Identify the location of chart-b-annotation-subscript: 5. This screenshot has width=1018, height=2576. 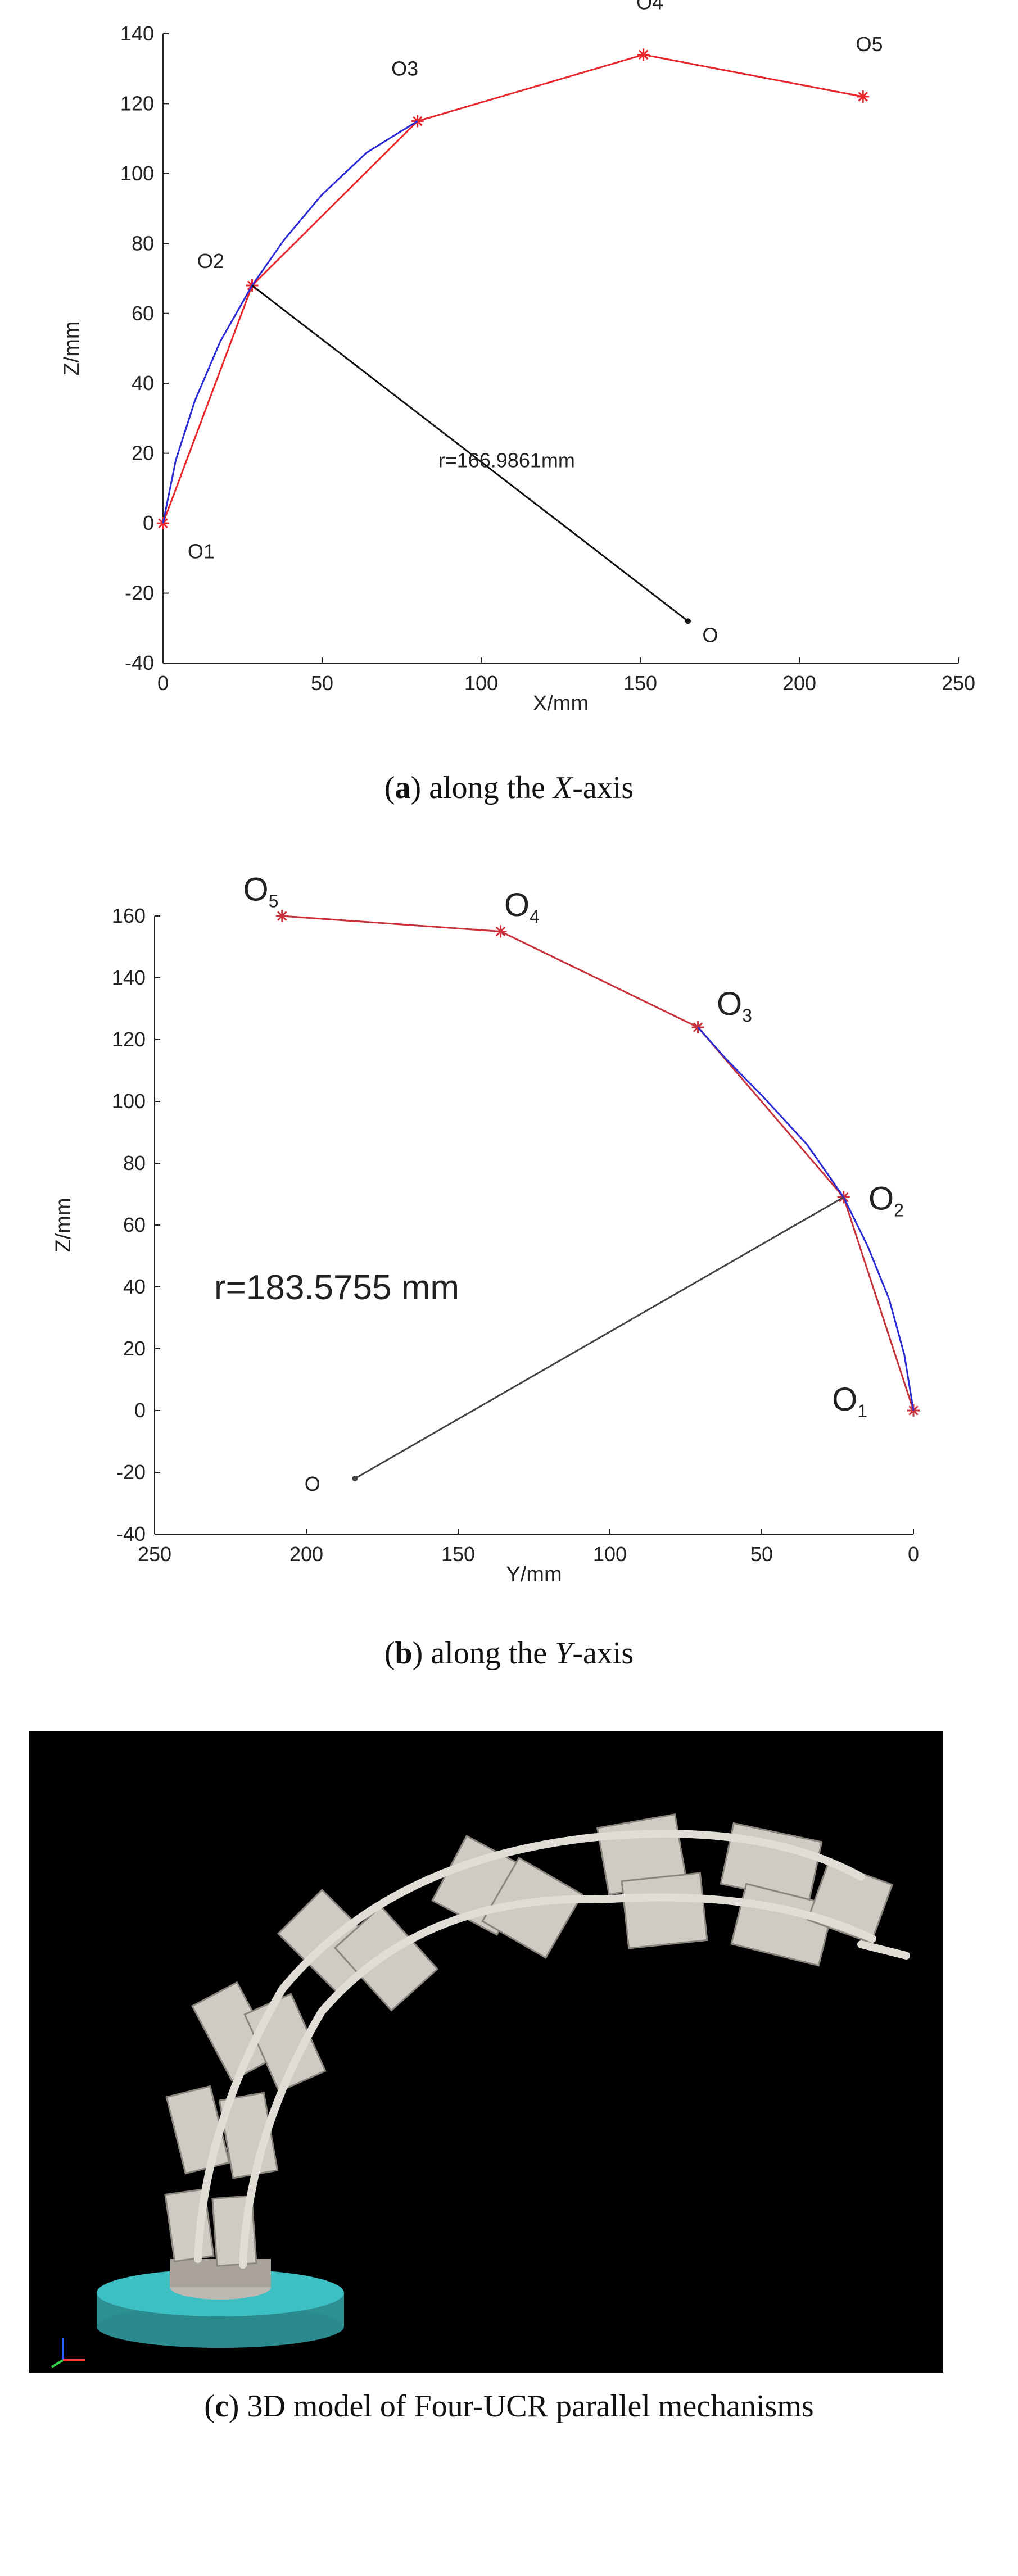
(274, 901).